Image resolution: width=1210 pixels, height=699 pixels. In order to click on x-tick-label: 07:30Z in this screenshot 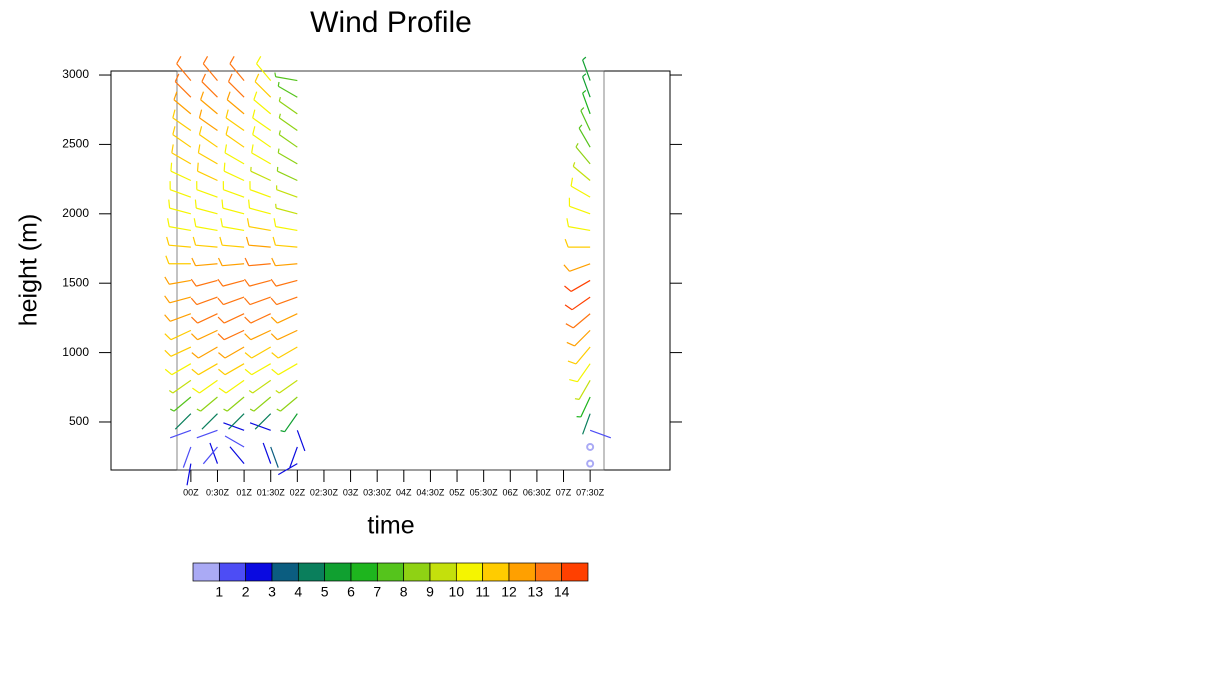, I will do `click(590, 492)`.